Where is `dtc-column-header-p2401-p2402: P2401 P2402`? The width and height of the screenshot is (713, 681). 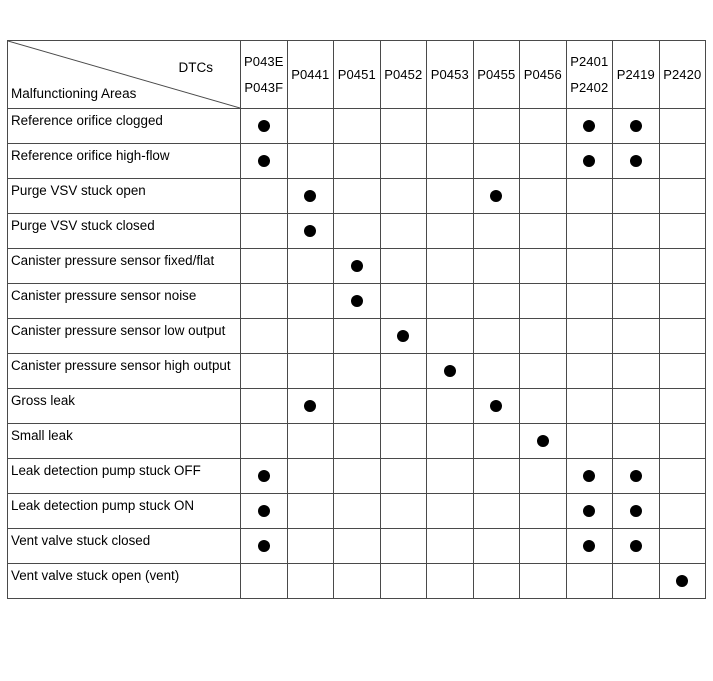
dtc-column-header-p2401-p2402: P2401 P2402 is located at coordinates (589, 74).